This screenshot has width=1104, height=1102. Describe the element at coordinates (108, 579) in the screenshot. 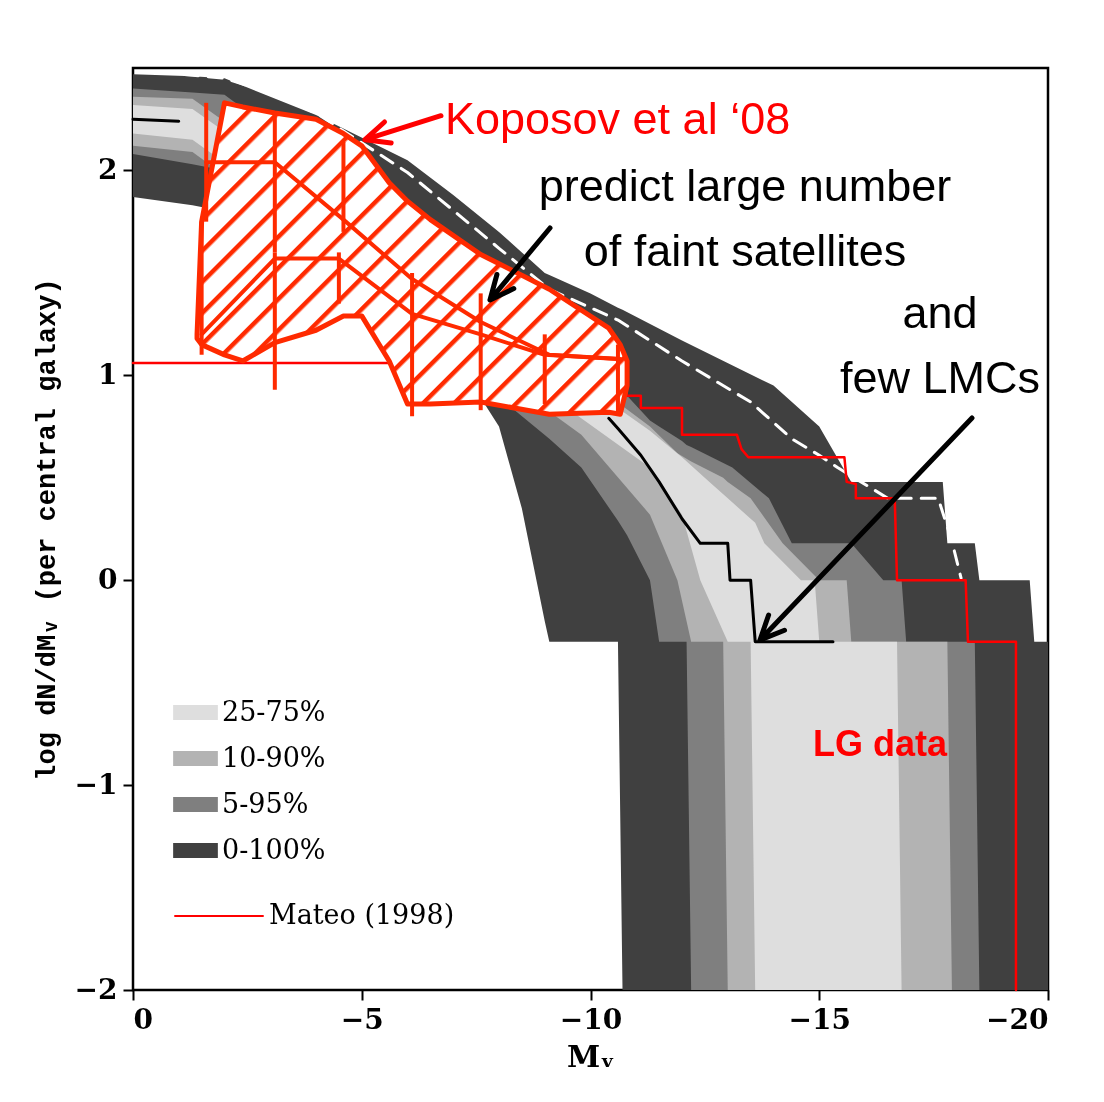

I see `y-tick-label: 0` at that location.